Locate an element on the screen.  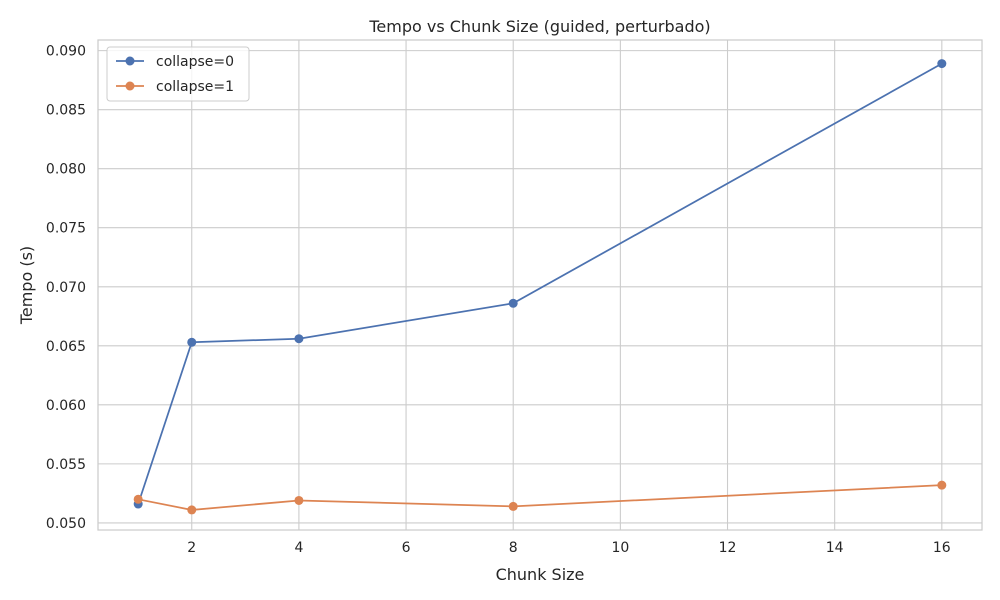
legend: collapse=0 collapse=1 is located at coordinates (178, 74).